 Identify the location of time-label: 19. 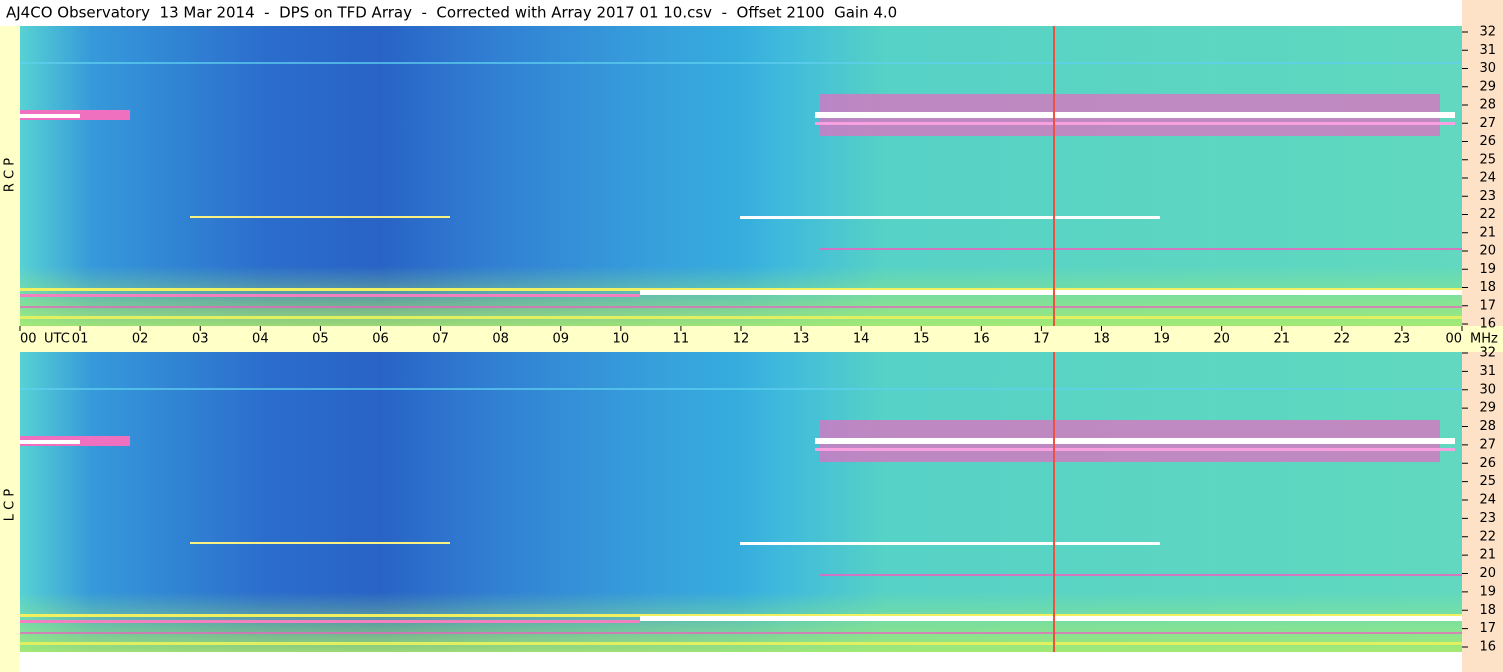
(1161, 339).